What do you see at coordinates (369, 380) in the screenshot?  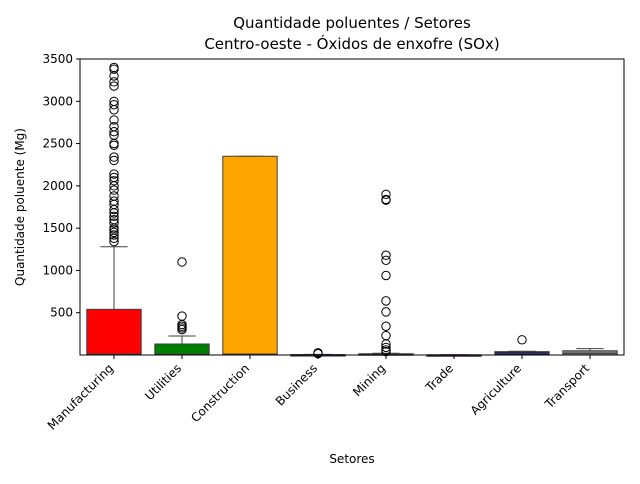 I see `x-tick-label: Mining` at bounding box center [369, 380].